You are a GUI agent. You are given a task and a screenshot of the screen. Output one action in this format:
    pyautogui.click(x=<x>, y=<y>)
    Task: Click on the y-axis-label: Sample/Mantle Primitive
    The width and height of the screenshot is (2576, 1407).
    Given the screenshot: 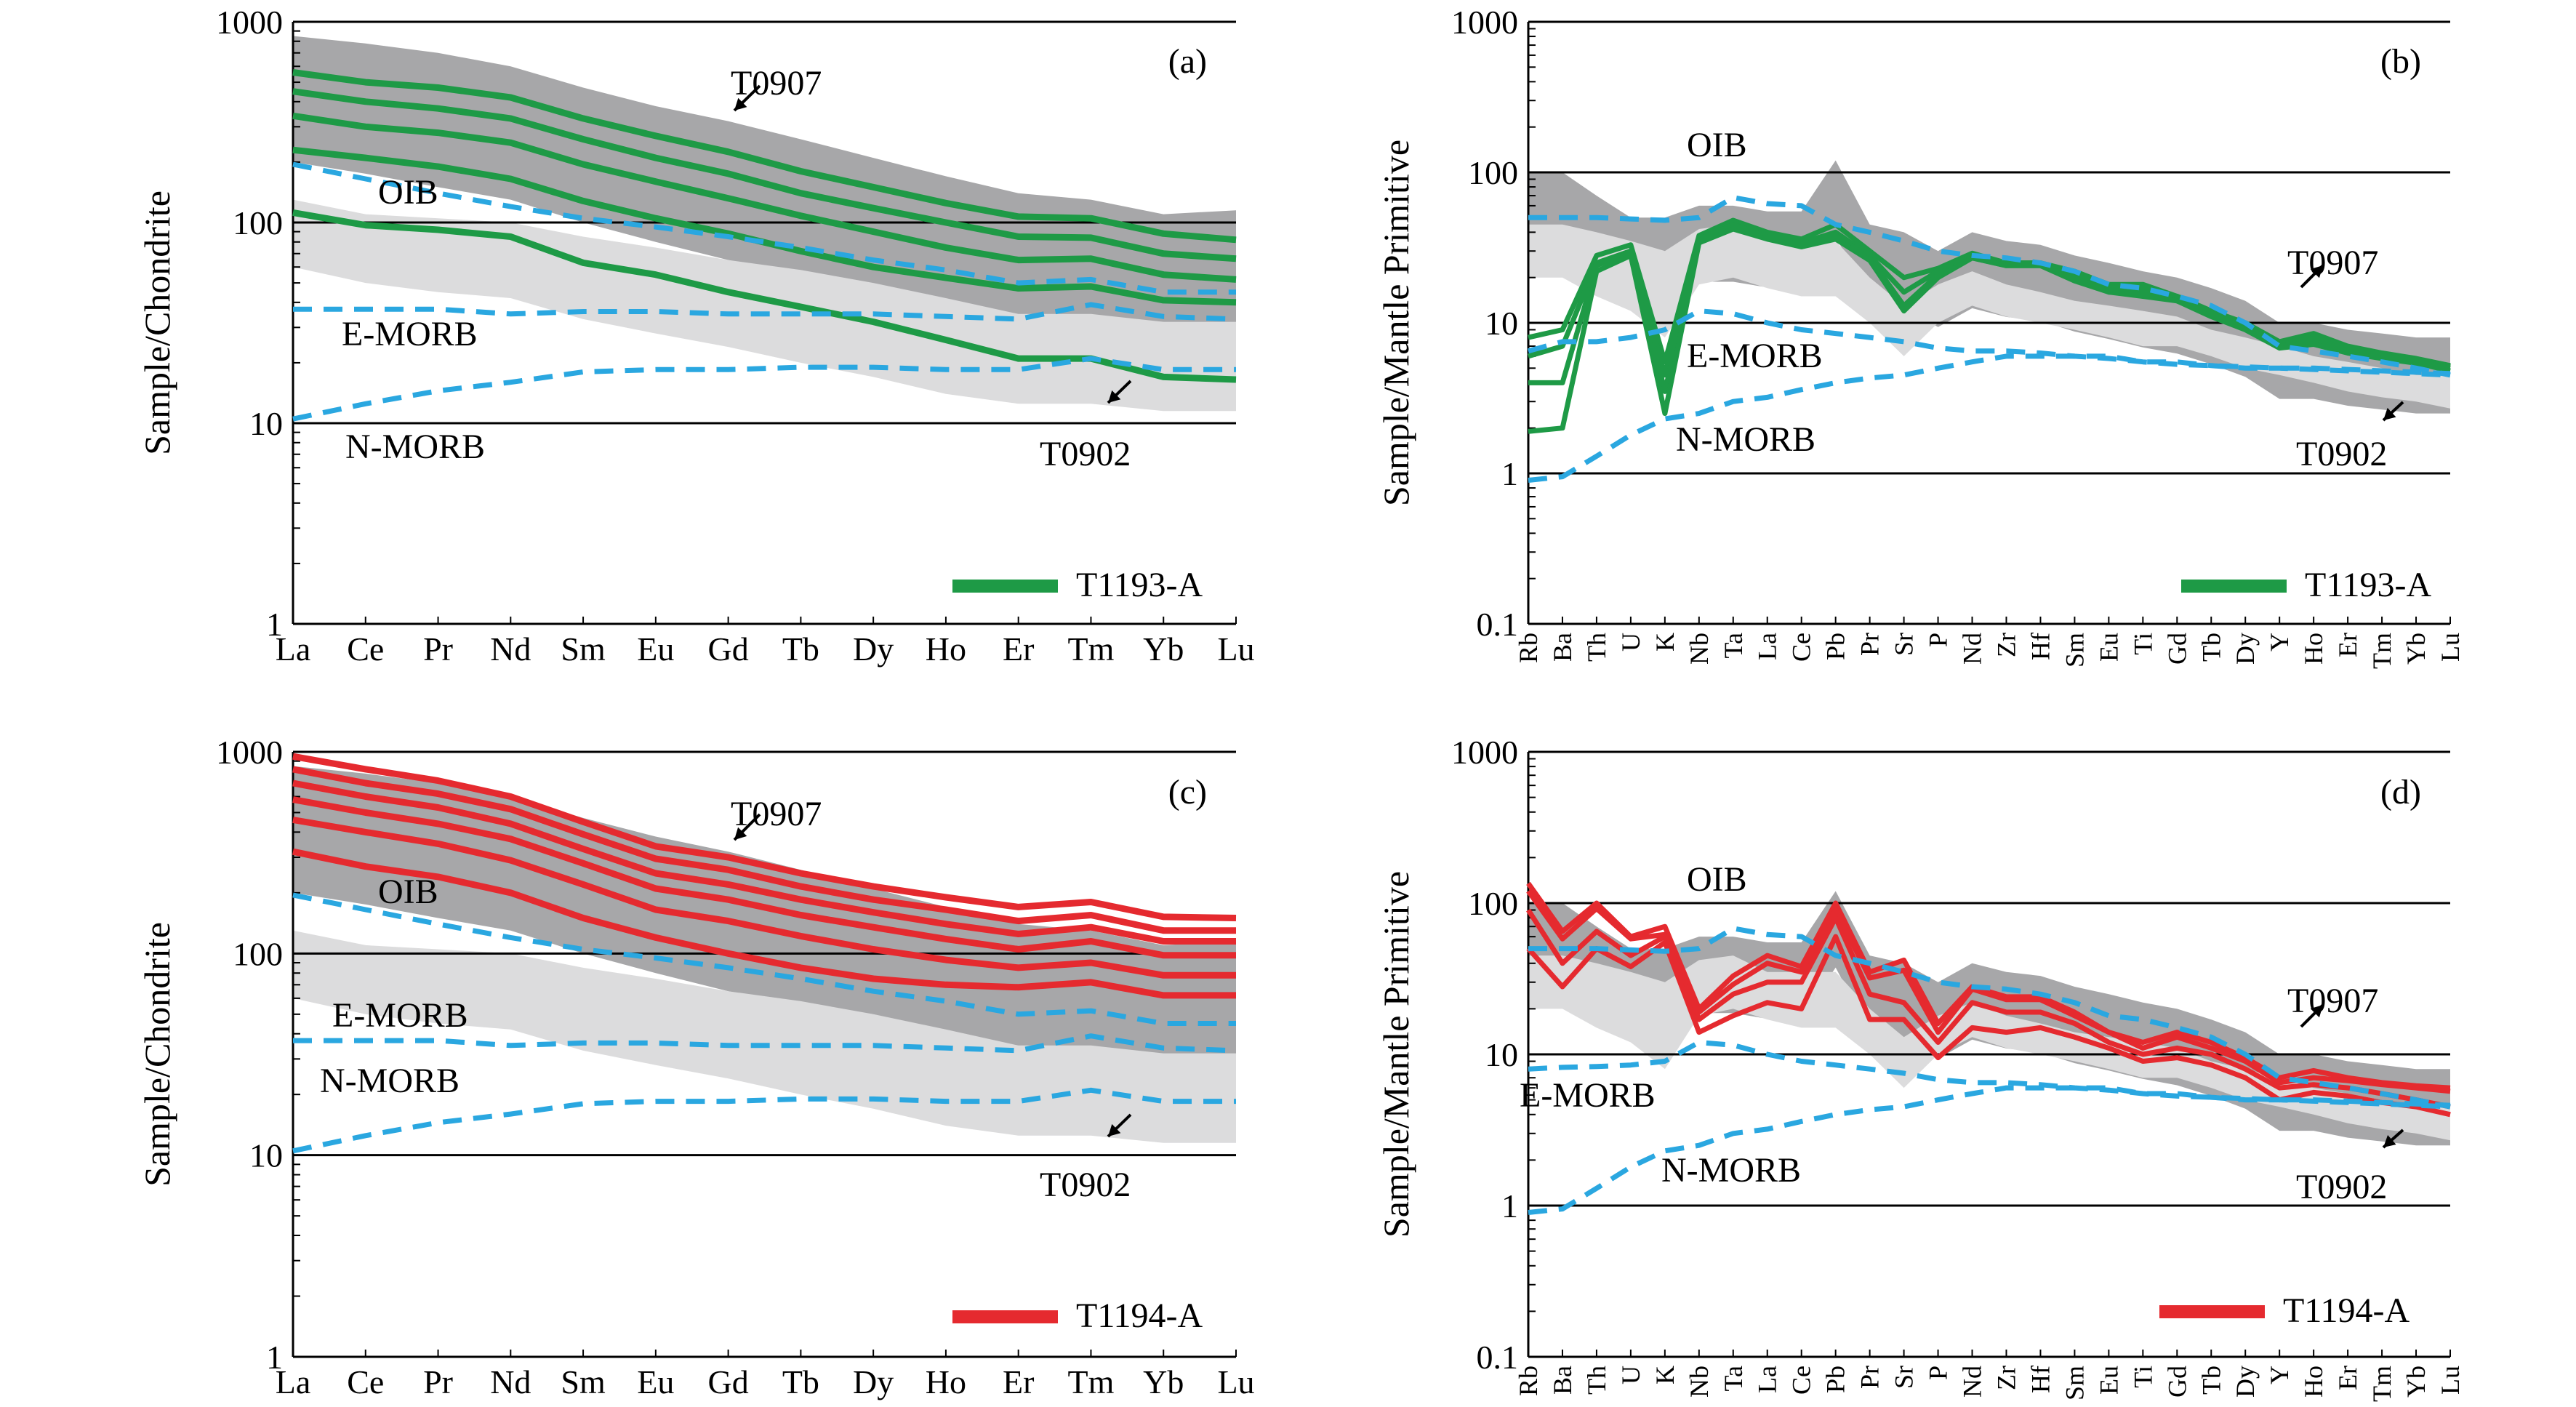 What is the action you would take?
    pyautogui.click(x=1396, y=1054)
    